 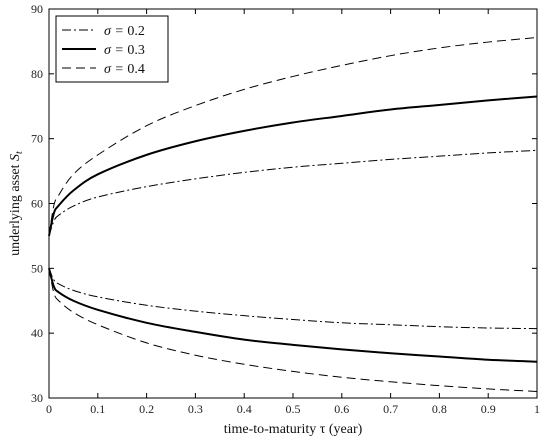 I want to click on legend-label-value: 0.4, so click(x=136, y=69).